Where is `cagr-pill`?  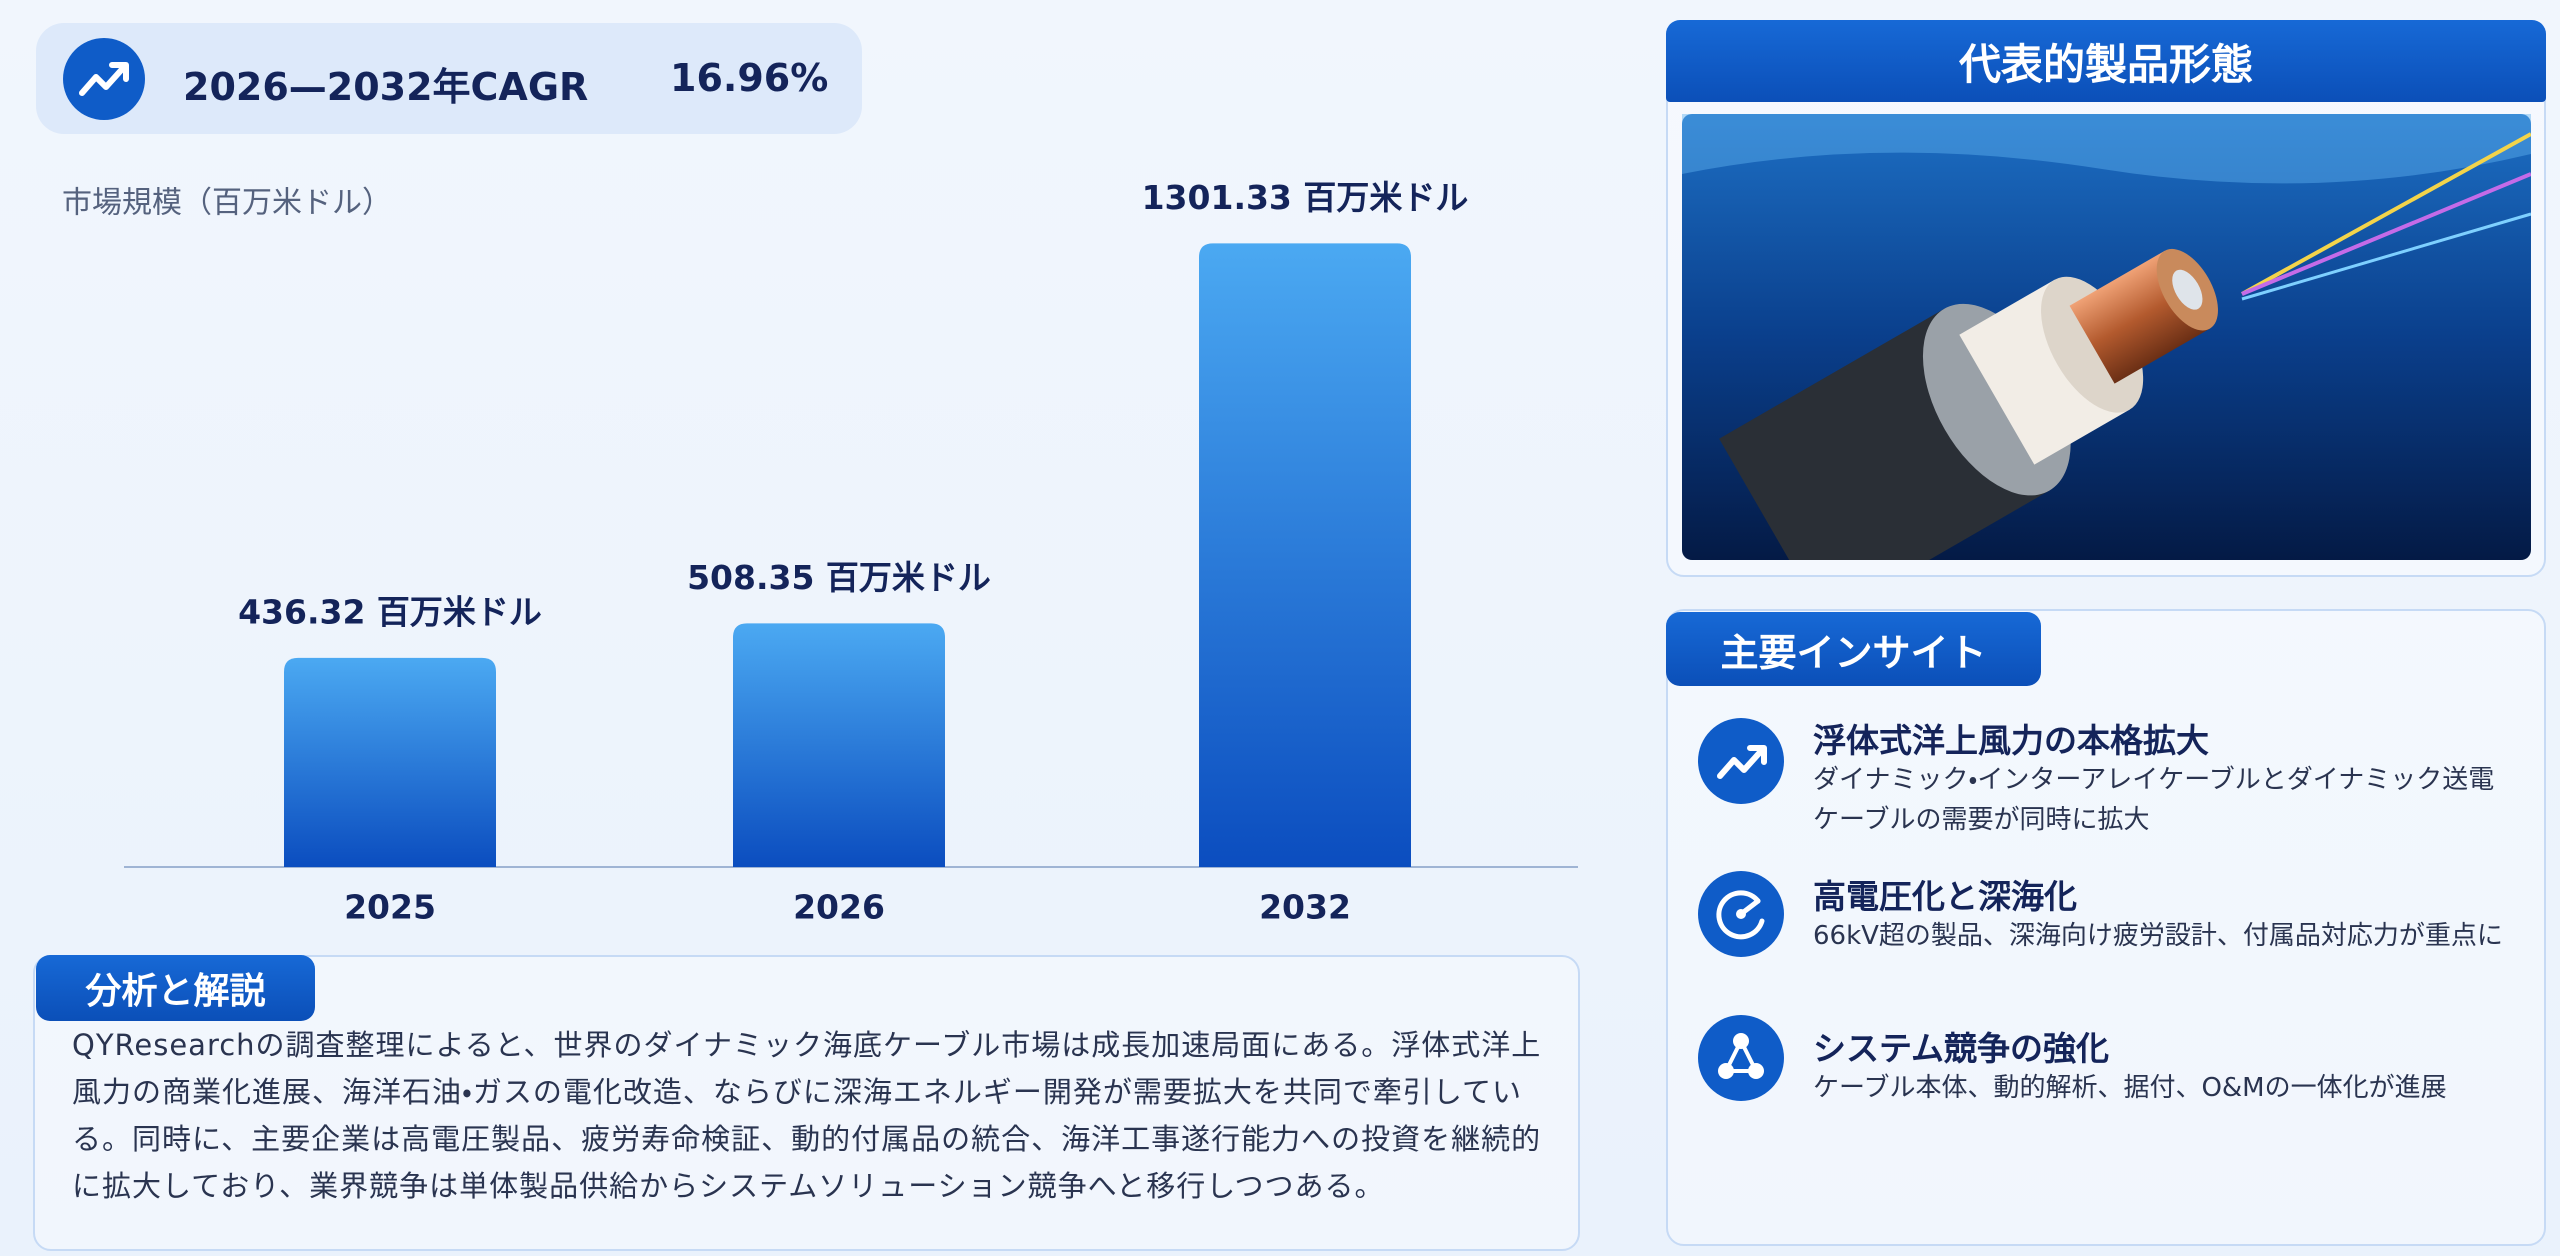 cagr-pill is located at coordinates (449, 78).